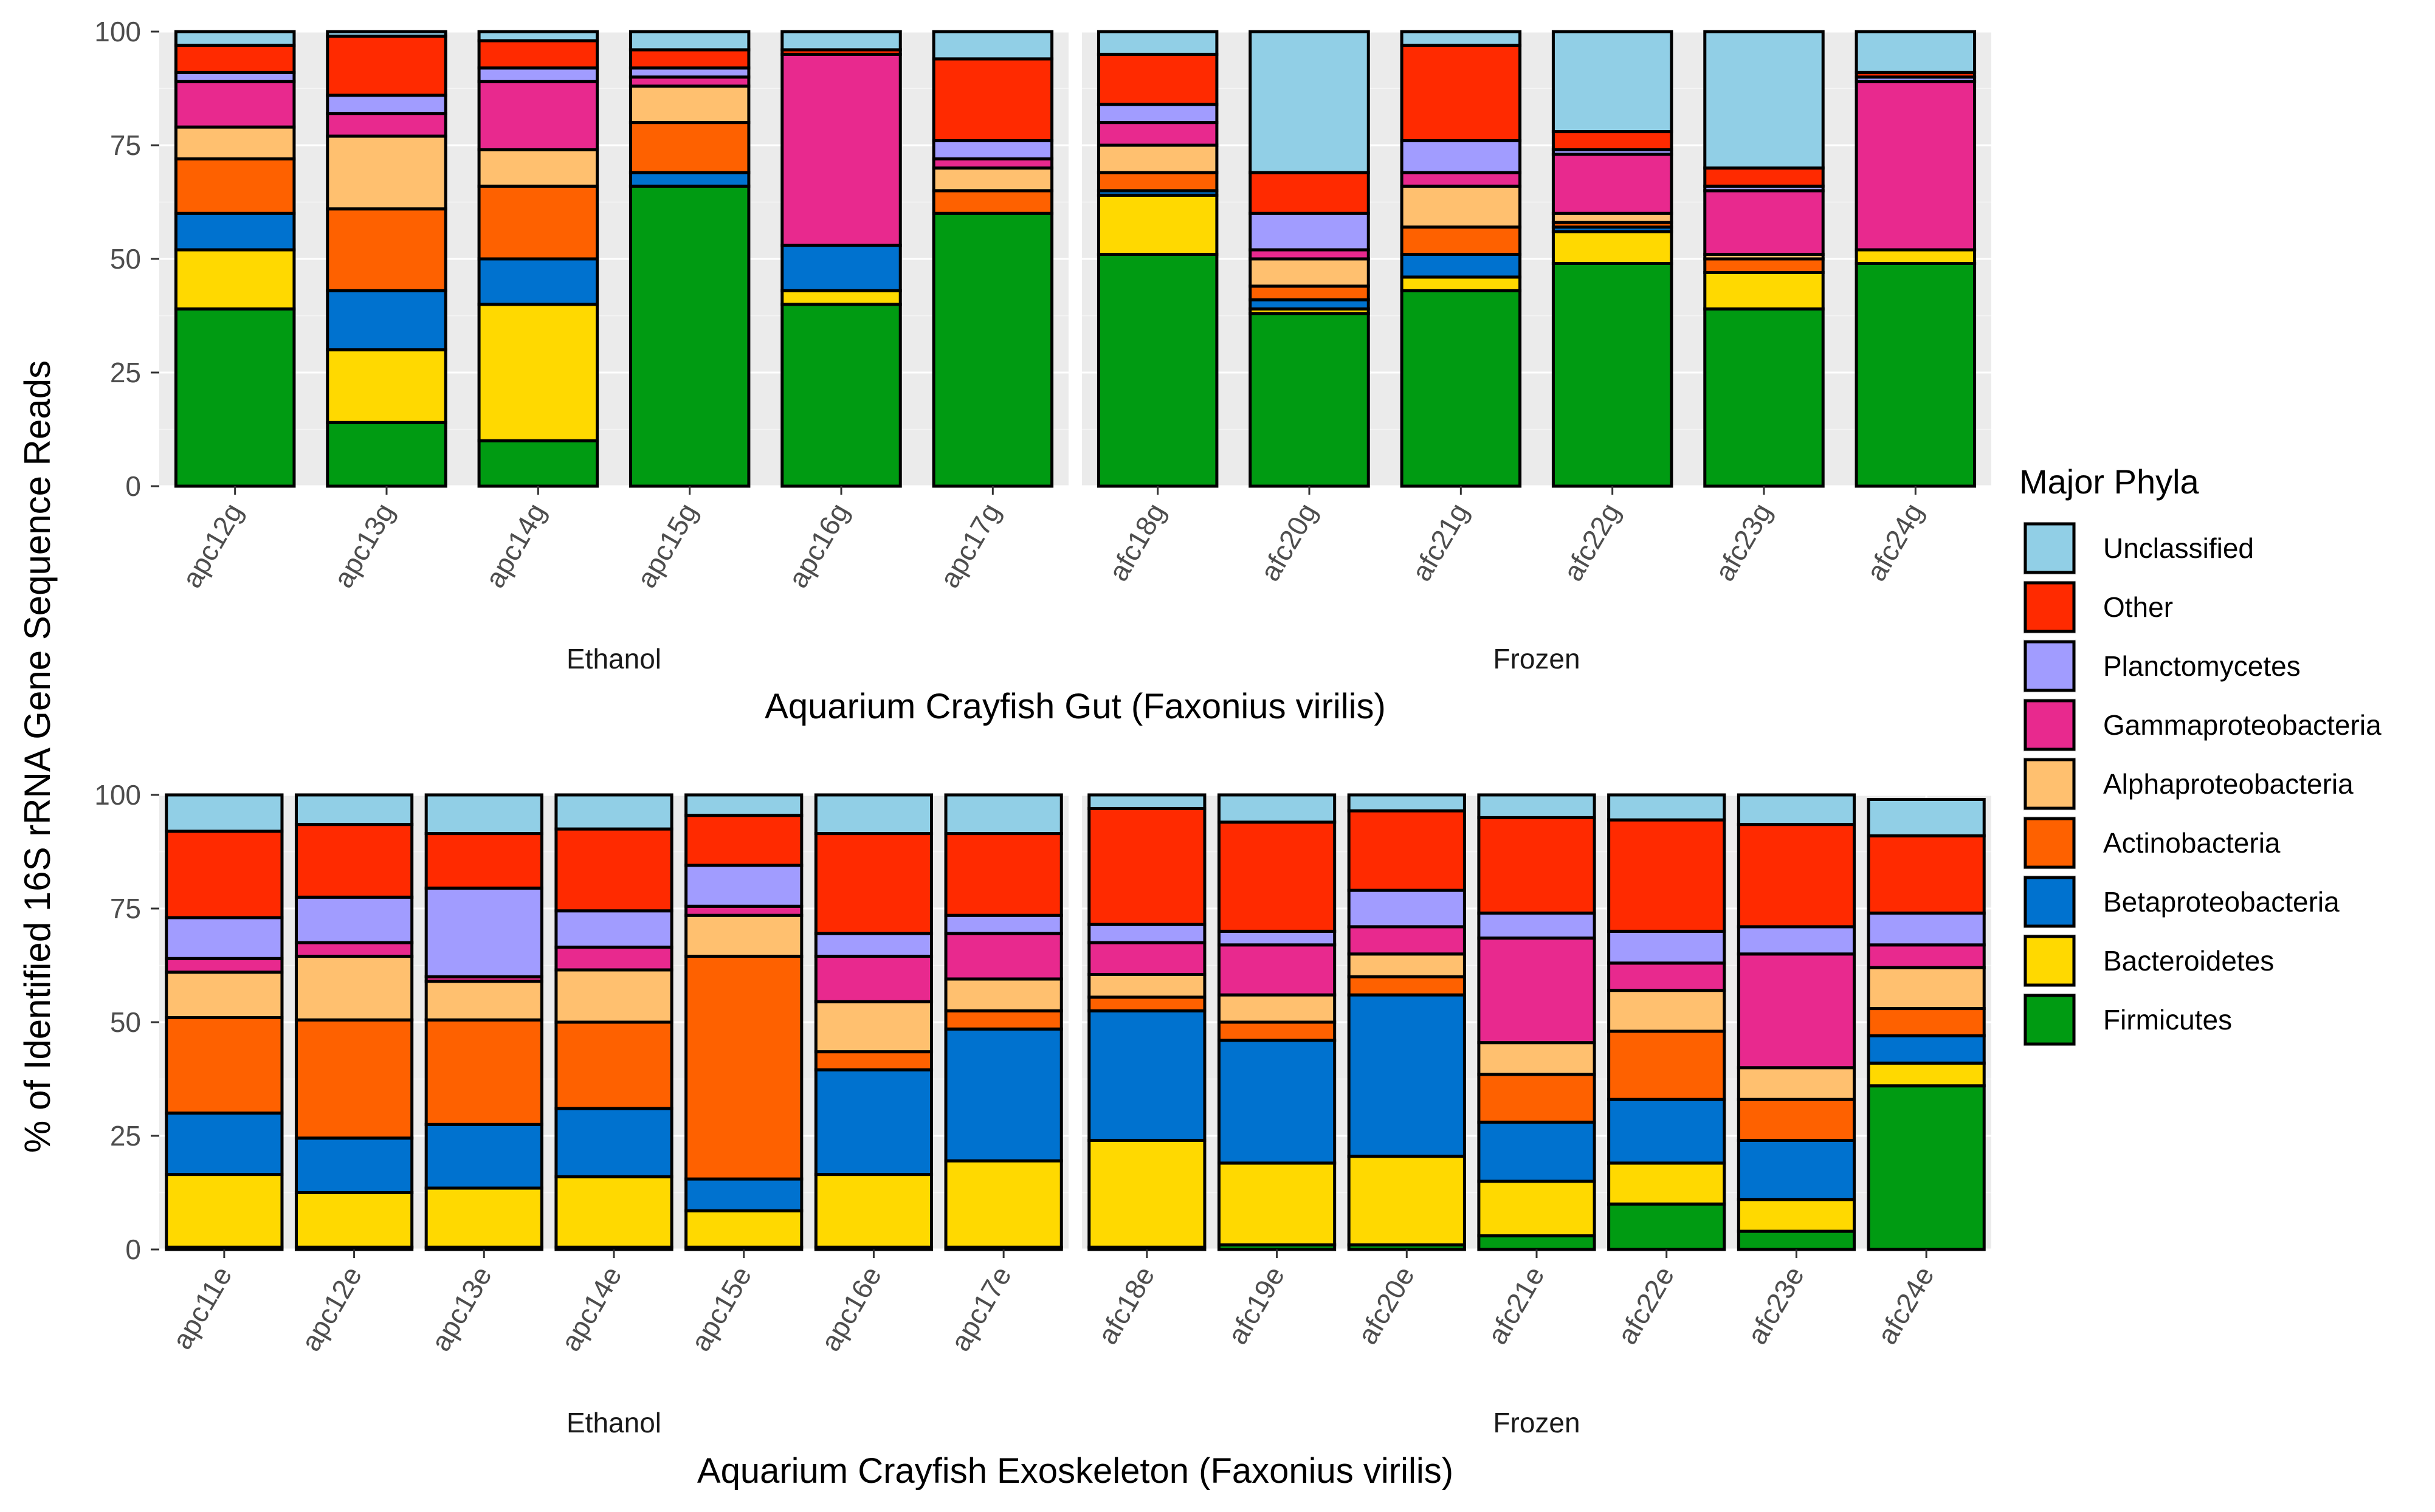 This screenshot has width=2435, height=1512. What do you see at coordinates (2098, 607) in the screenshot?
I see `legend-item-other: Other` at bounding box center [2098, 607].